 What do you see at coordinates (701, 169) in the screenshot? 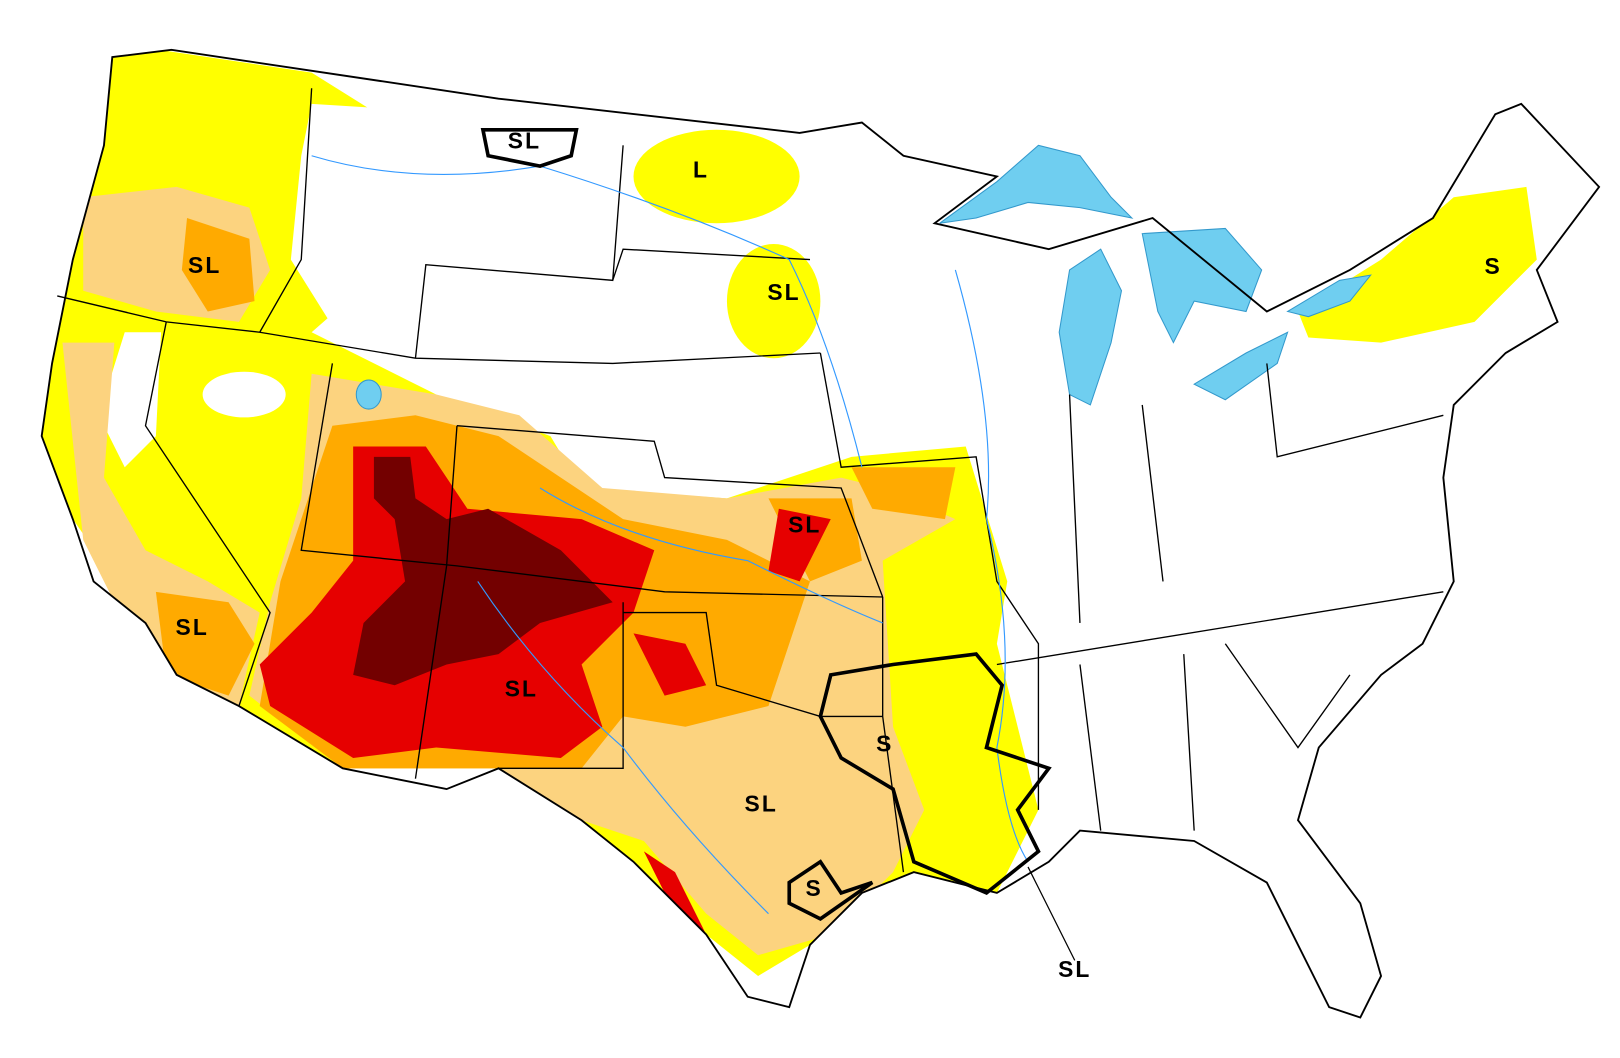
I see `impact-label: L` at bounding box center [701, 169].